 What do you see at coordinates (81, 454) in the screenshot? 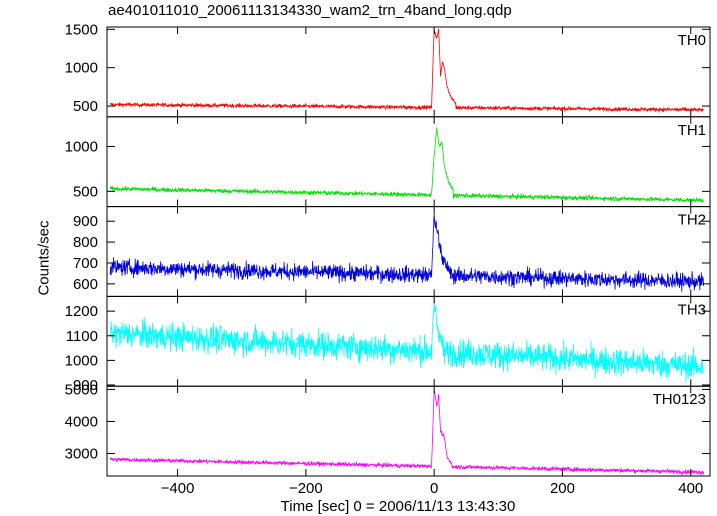
I see `y-tick-label: 3000` at bounding box center [81, 454].